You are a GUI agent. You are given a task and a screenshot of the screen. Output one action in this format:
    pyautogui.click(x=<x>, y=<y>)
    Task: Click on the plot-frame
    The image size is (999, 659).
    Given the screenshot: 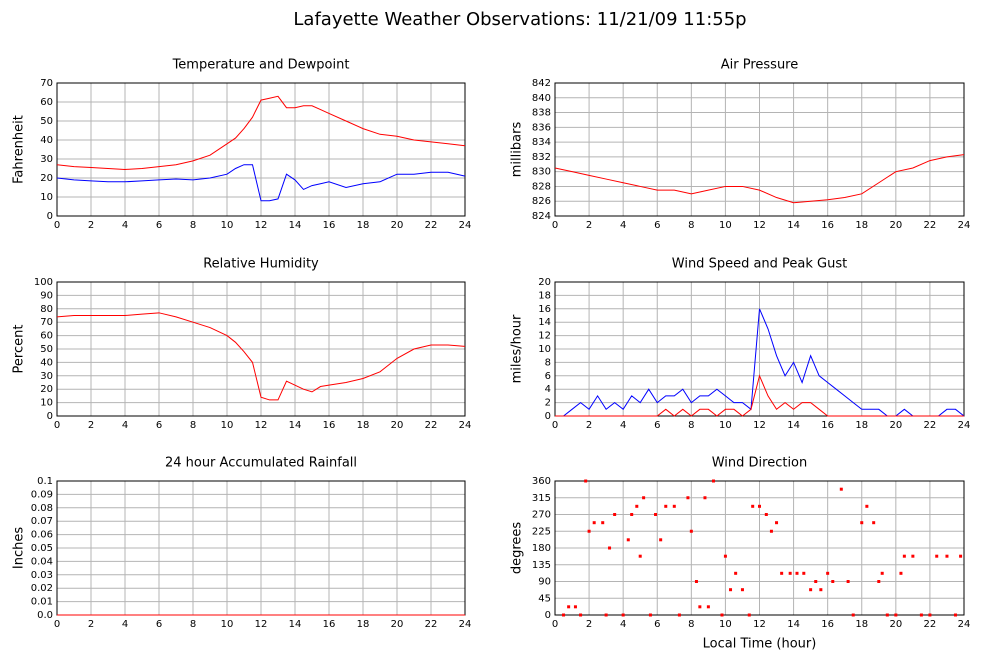 What is the action you would take?
    pyautogui.click(x=759, y=349)
    